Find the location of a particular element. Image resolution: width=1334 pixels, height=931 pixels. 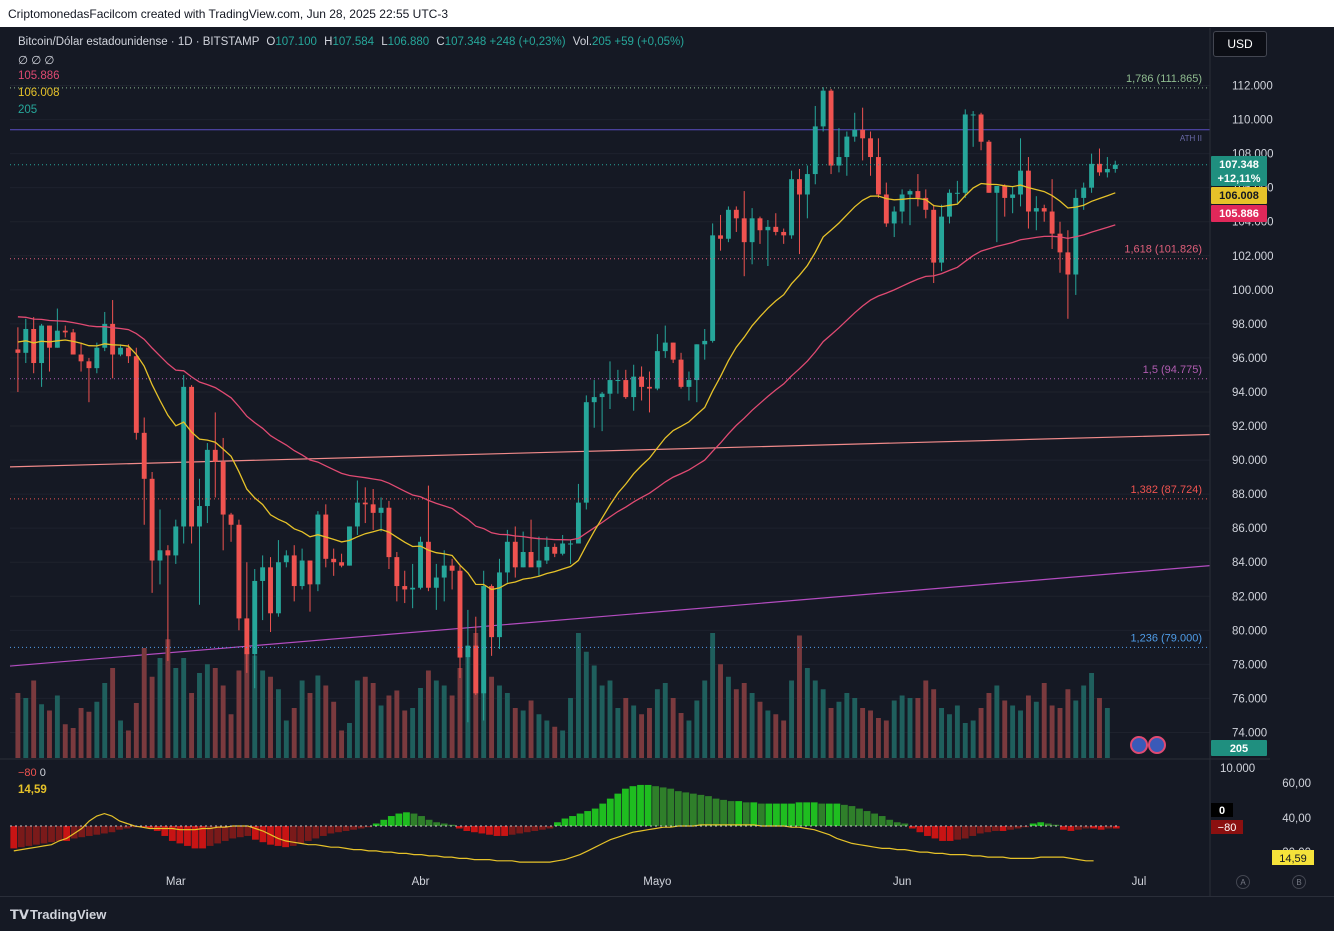

y-tick-label-5: 102.000 is located at coordinates (1253, 257).